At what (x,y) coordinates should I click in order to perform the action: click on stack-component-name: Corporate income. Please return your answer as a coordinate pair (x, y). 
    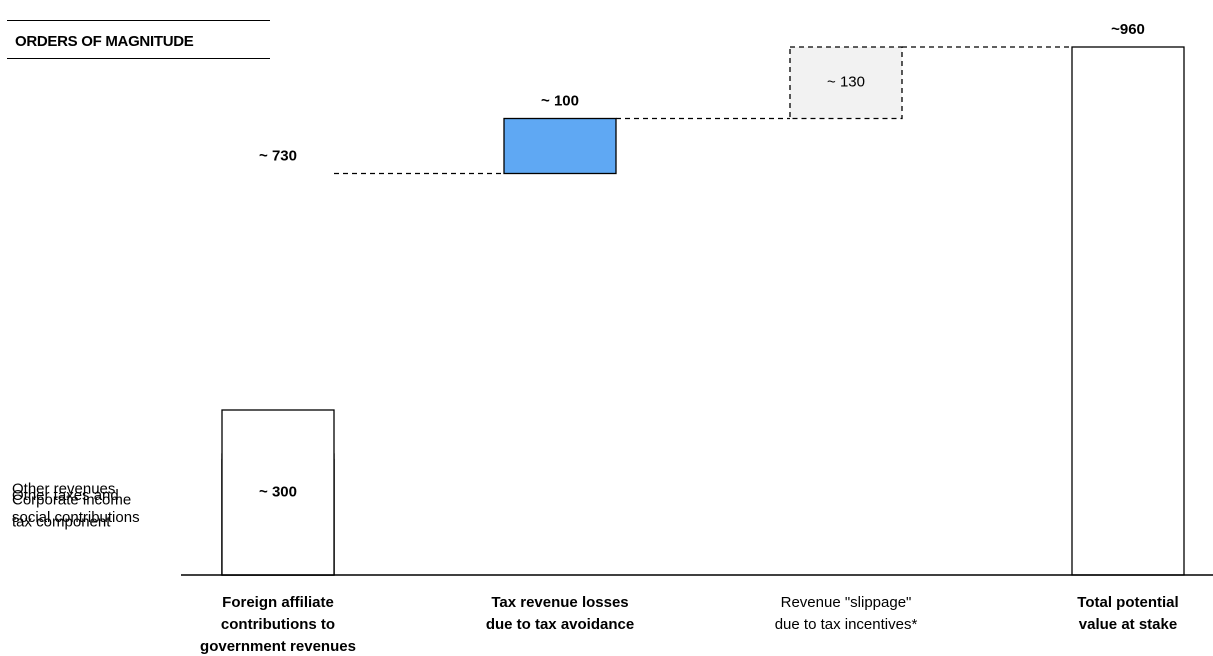
    Looking at the image, I should click on (71, 499).